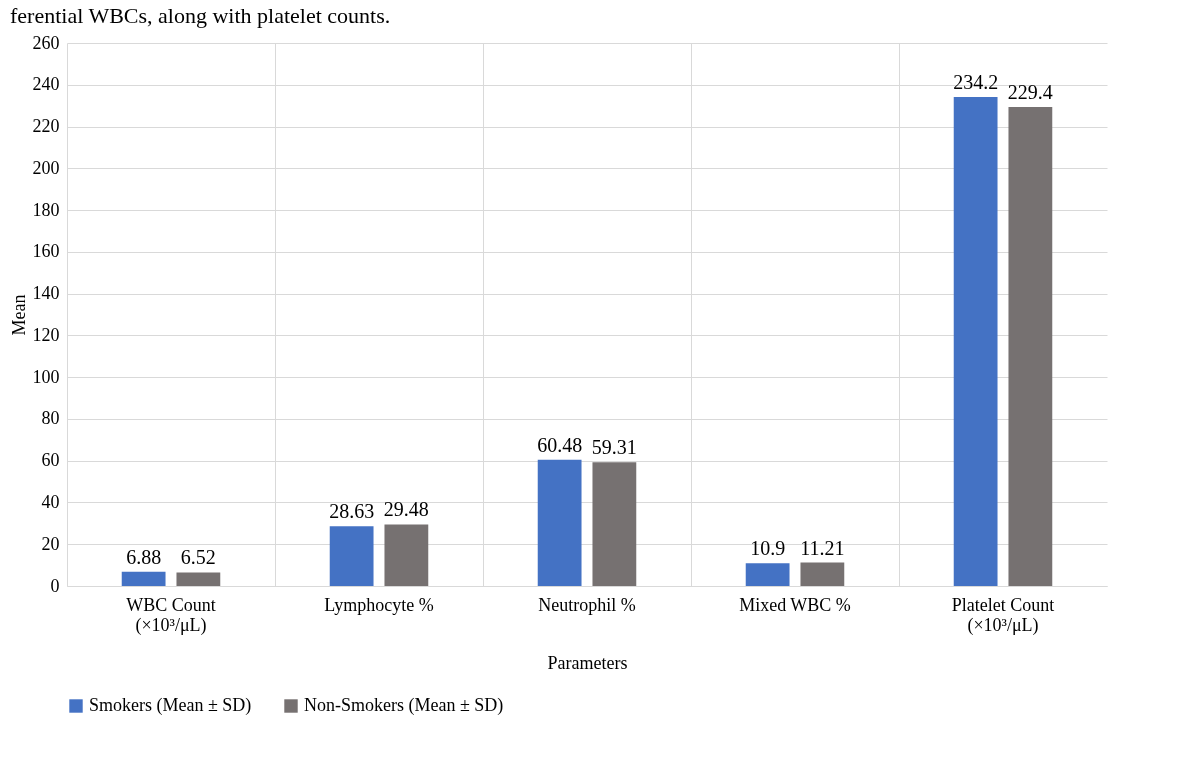 This screenshot has width=1187, height=771. Describe the element at coordinates (46, 84) in the screenshot. I see `y-tick-label: 240` at that location.